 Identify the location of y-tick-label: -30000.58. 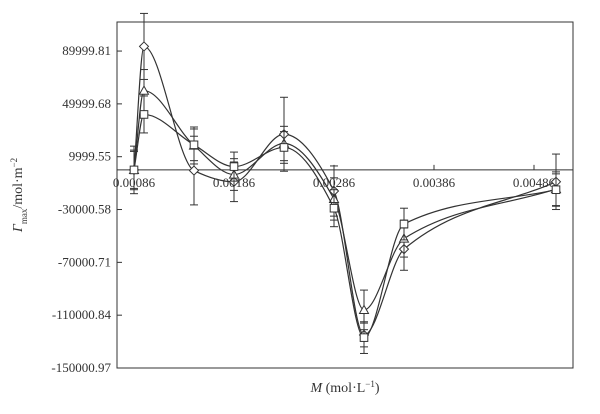
(84, 209).